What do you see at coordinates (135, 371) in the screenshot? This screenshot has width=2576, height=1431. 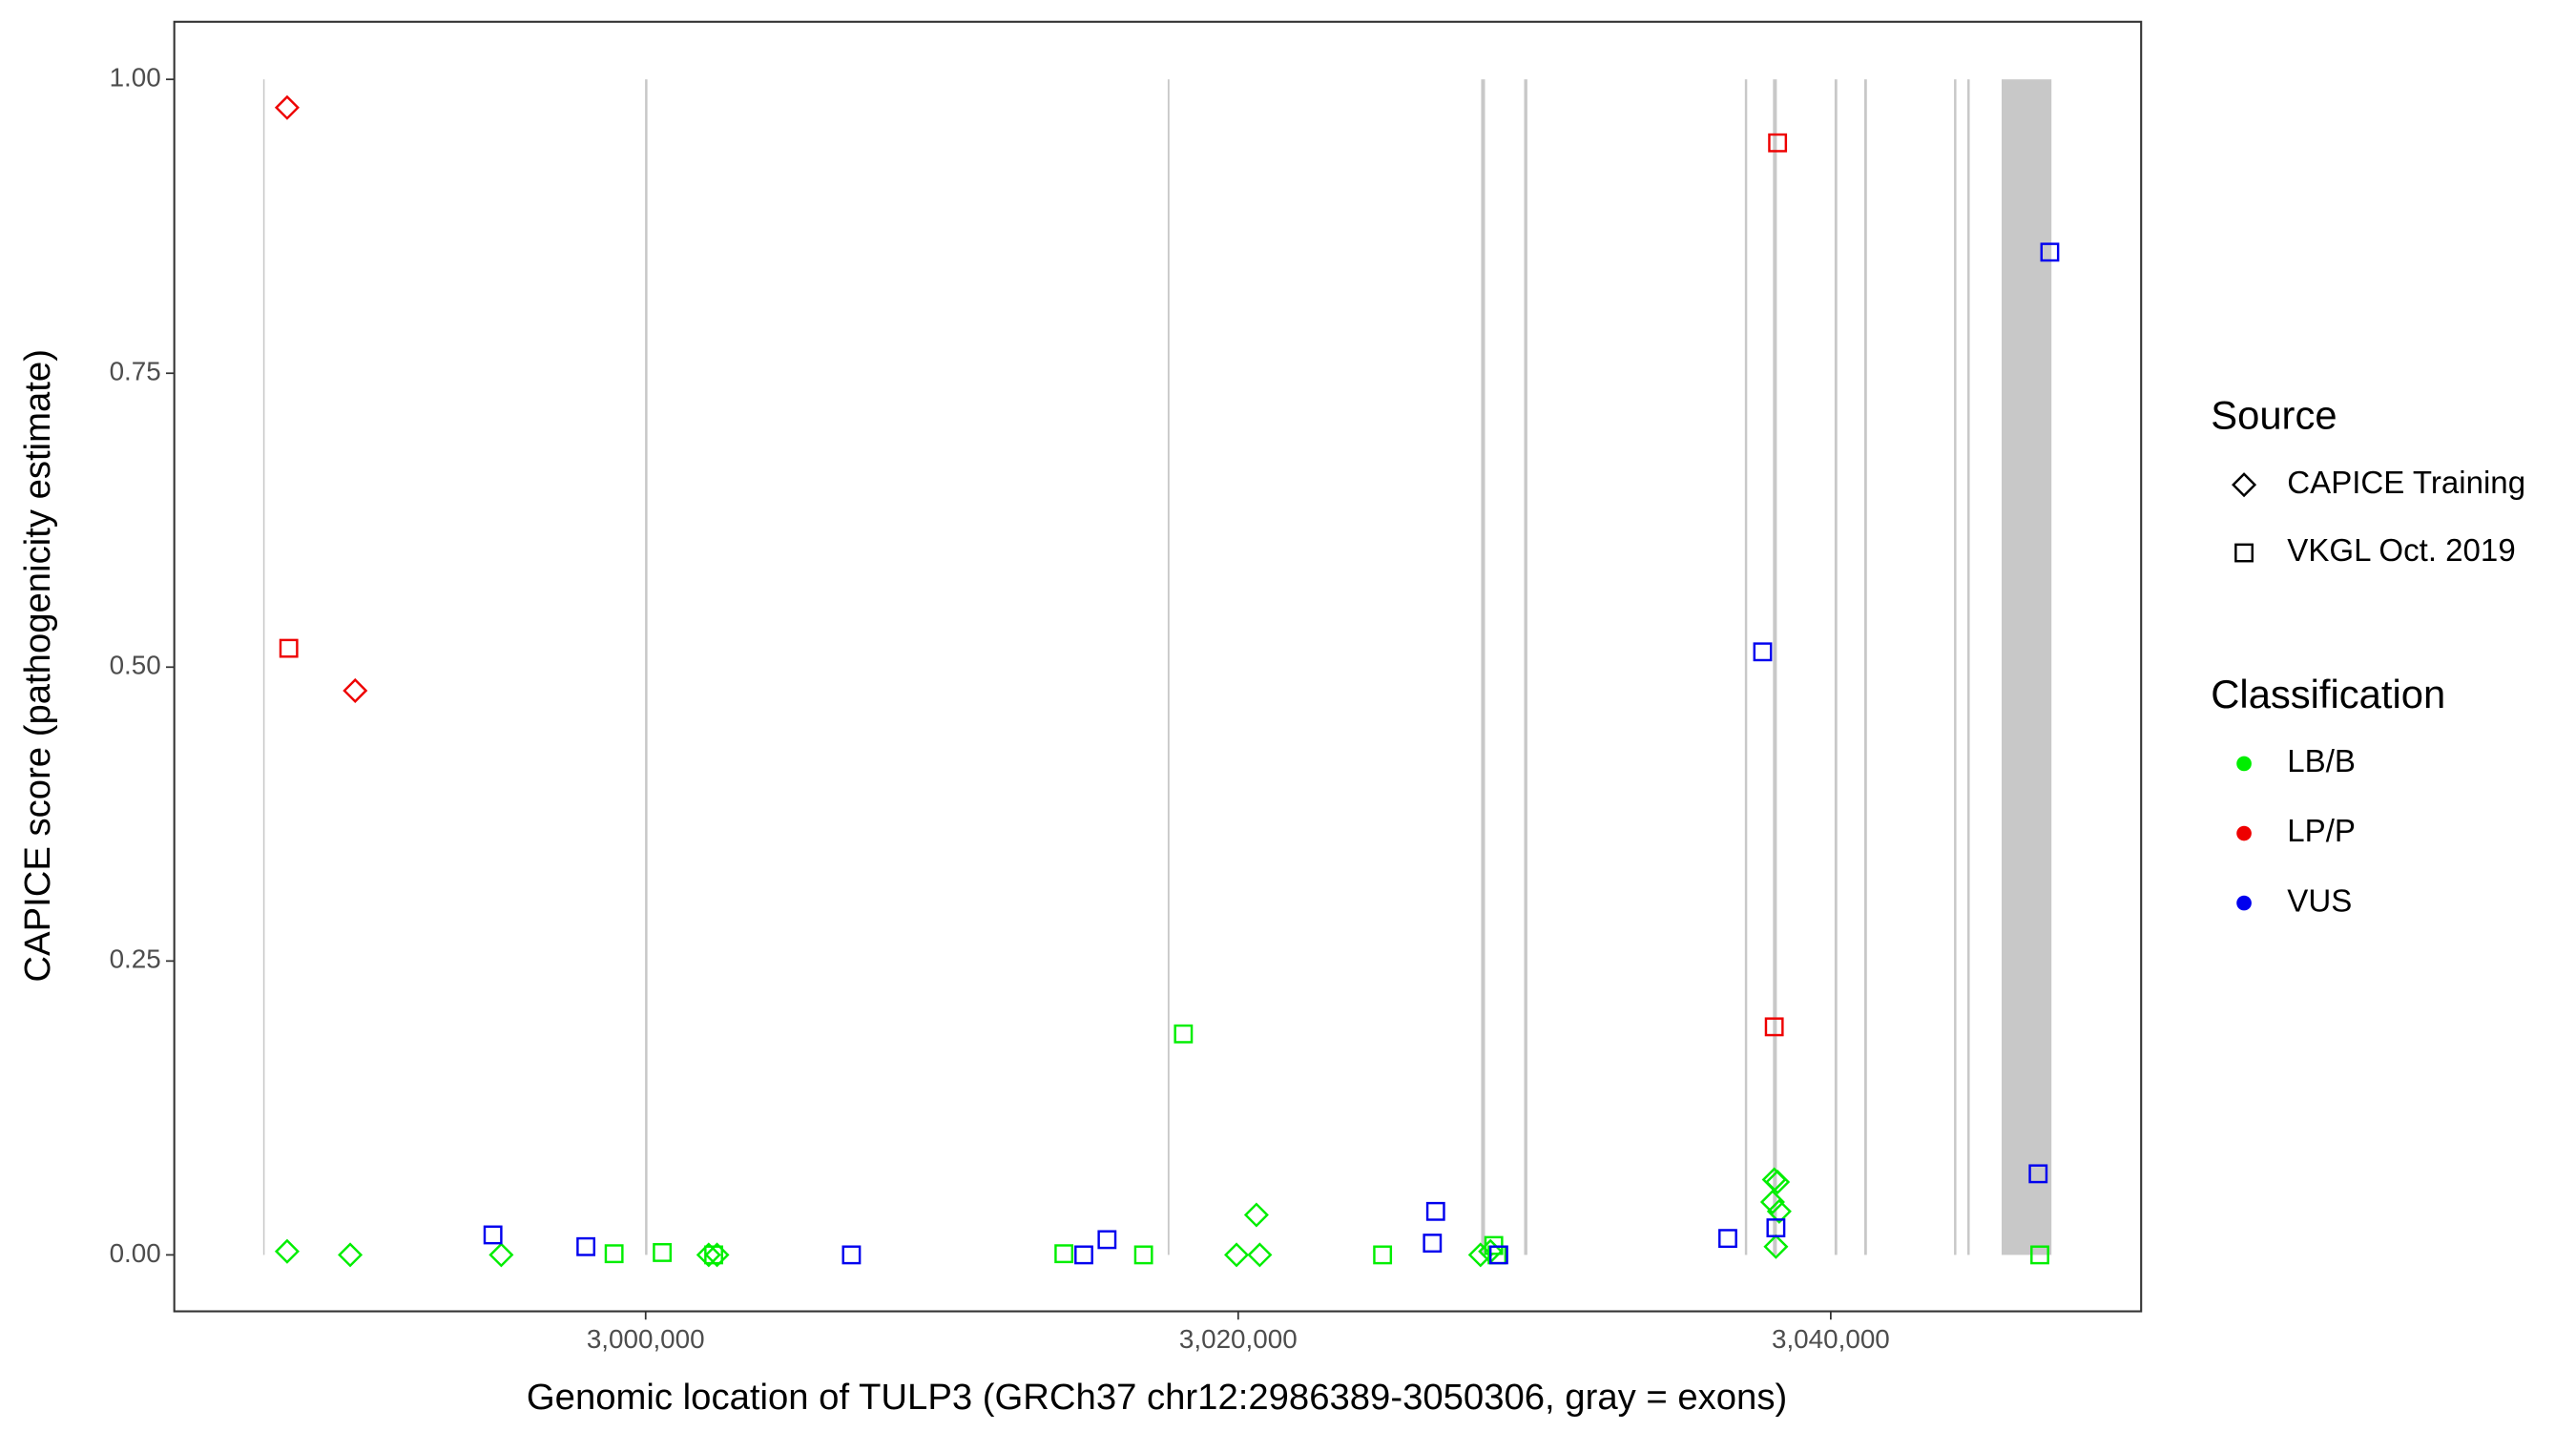 I see `y-tick-label: 0.75` at bounding box center [135, 371].